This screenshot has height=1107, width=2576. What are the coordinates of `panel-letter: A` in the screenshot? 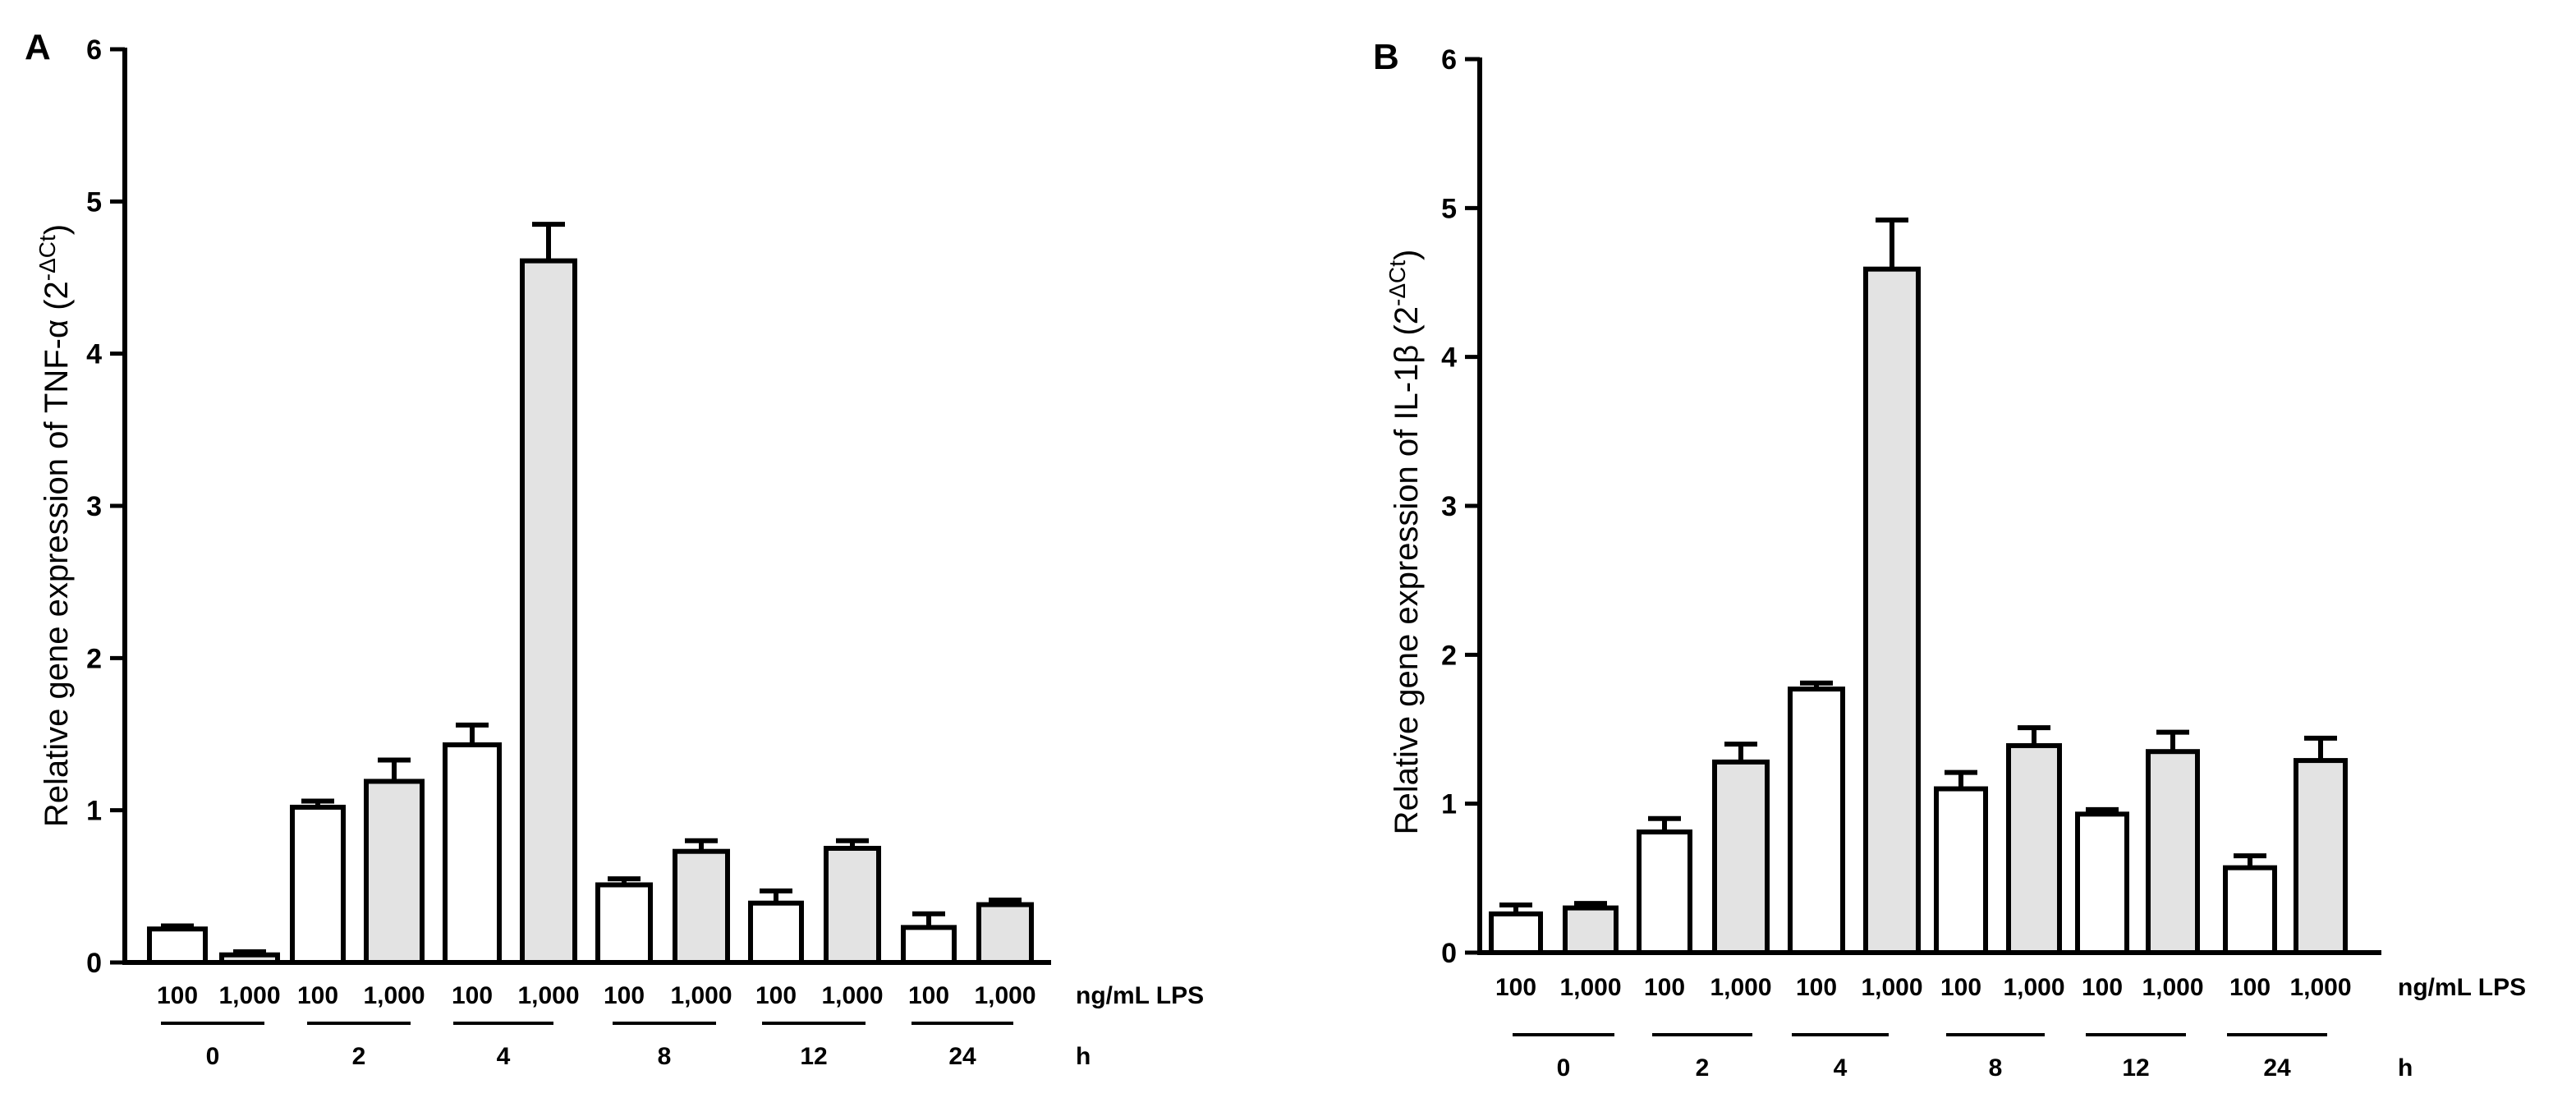 It's located at (38, 47).